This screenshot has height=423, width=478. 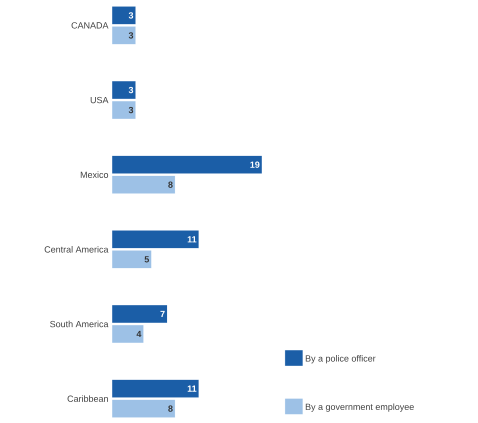 I want to click on data-label: 7, so click(x=162, y=314).